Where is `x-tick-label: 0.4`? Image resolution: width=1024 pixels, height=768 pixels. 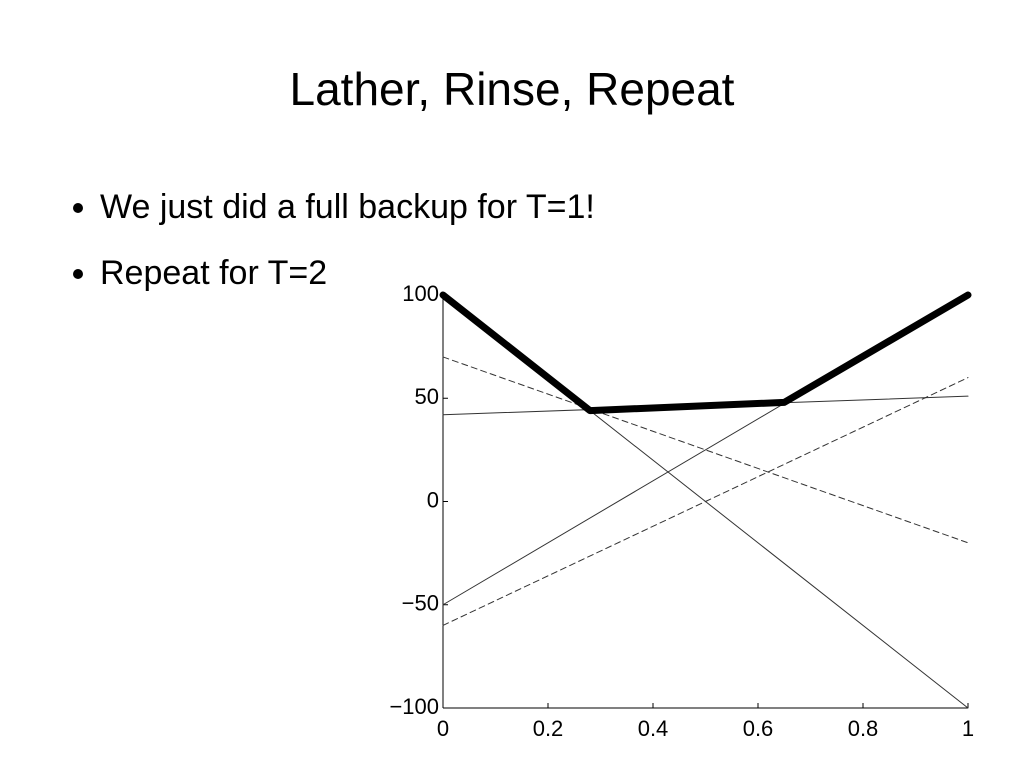
x-tick-label: 0.4 is located at coordinates (653, 728).